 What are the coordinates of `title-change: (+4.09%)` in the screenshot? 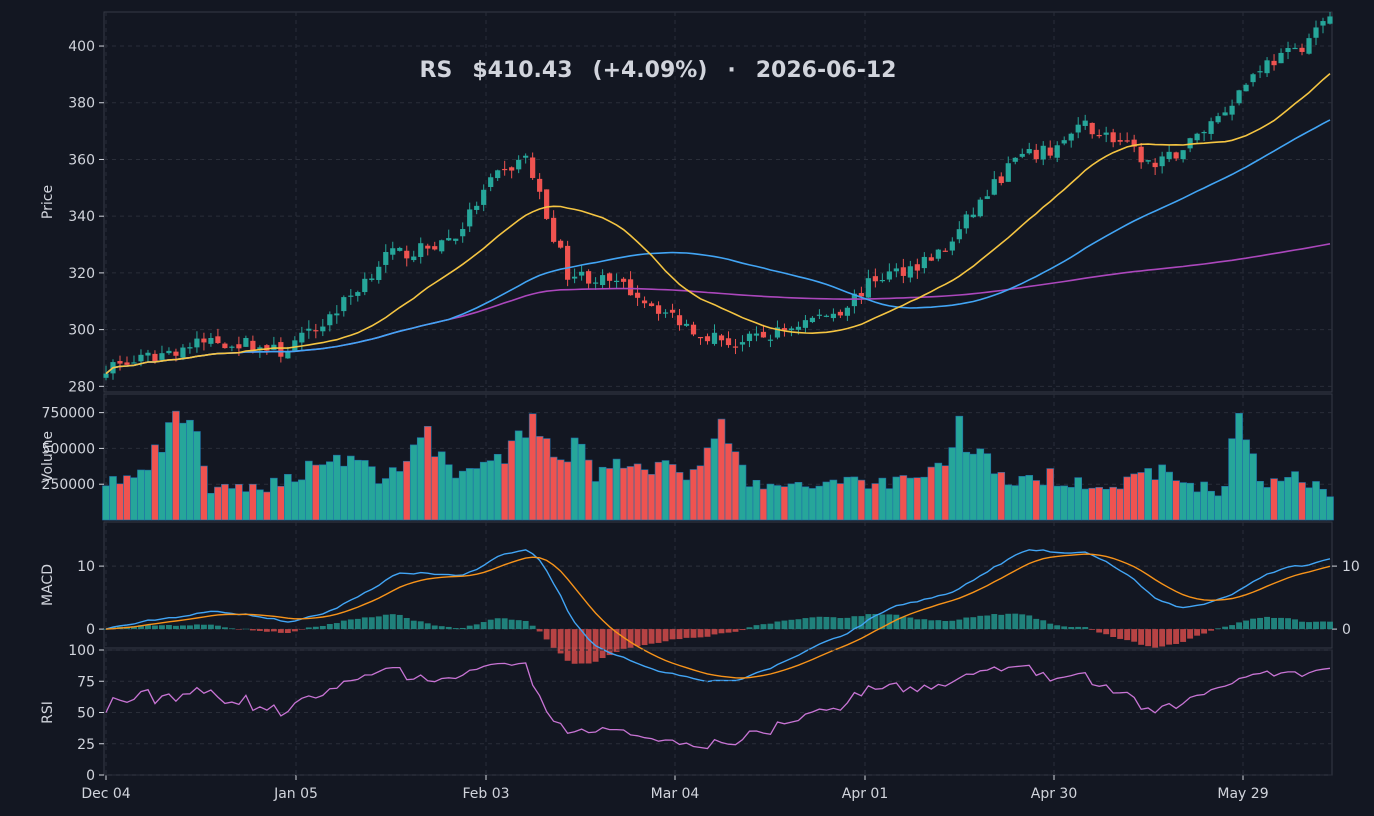 It's located at (650, 70).